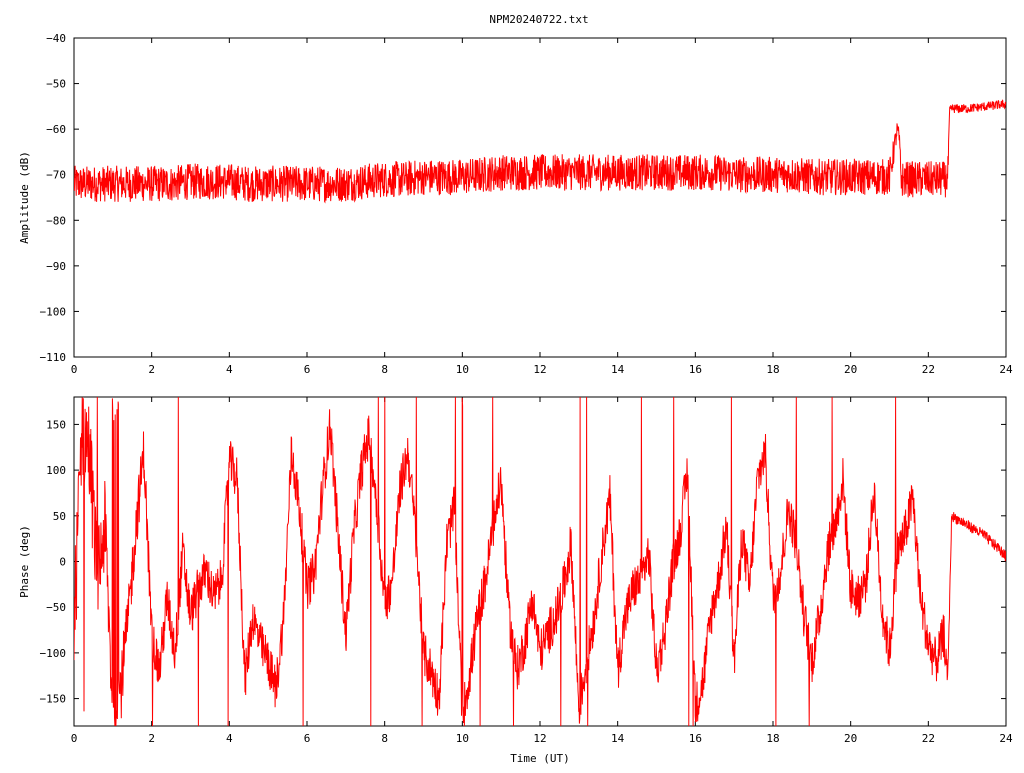 The width and height of the screenshot is (1024, 773). Describe the element at coordinates (538, 19) in the screenshot. I see `chart-title: NPM20240722.txt` at that location.